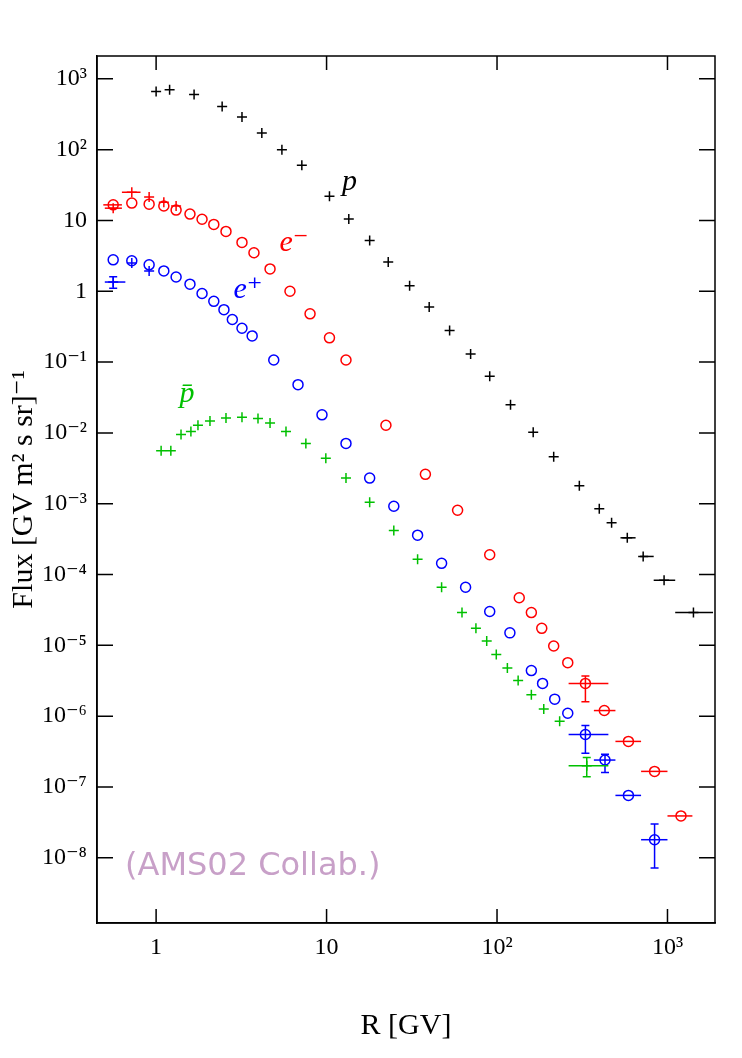 The width and height of the screenshot is (742, 1058). Describe the element at coordinates (21, 489) in the screenshot. I see `y-axis-title: Flux [GV m² s sr]⁻¹` at that location.